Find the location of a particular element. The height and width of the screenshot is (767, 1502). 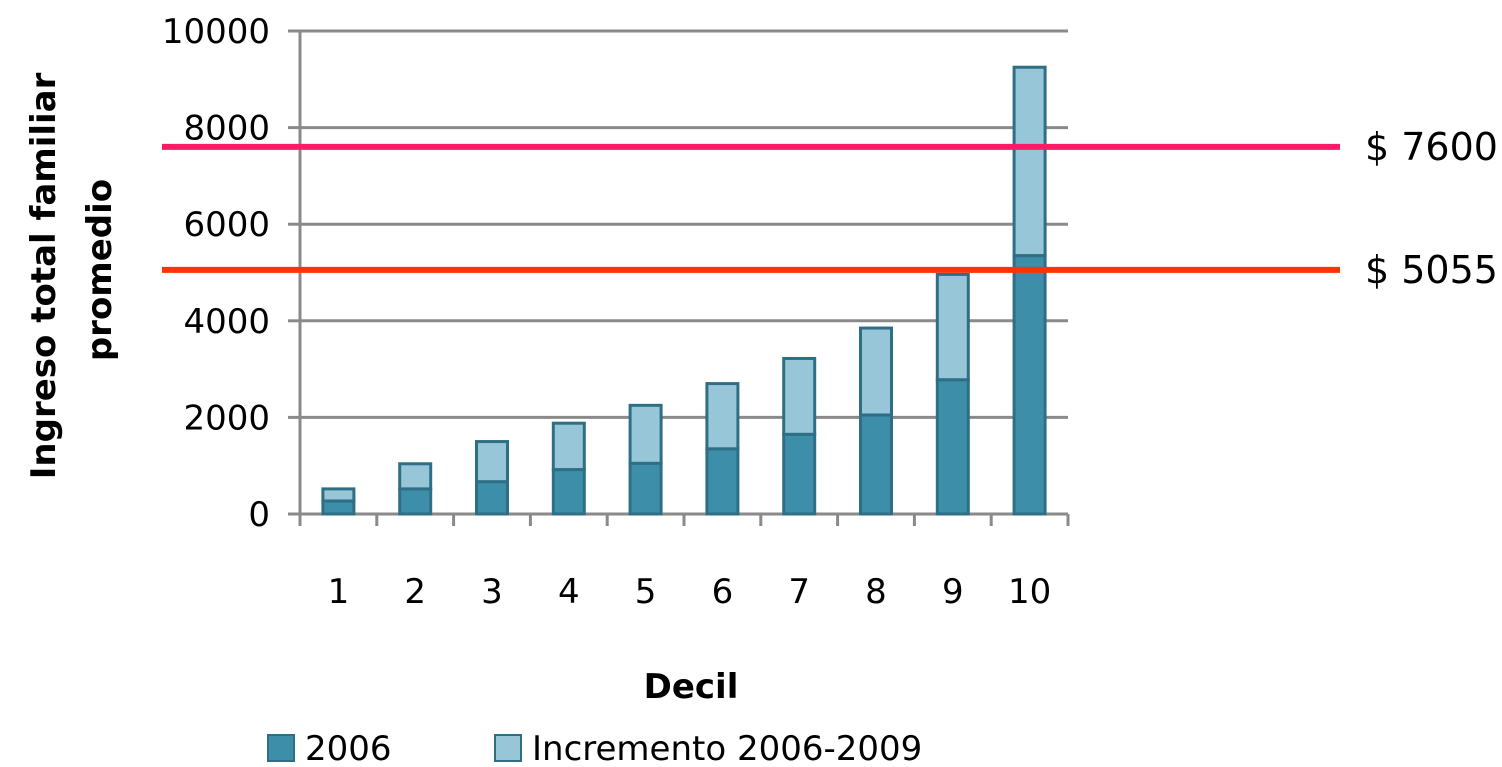

y-tick-label: 4000 is located at coordinates (226, 322).